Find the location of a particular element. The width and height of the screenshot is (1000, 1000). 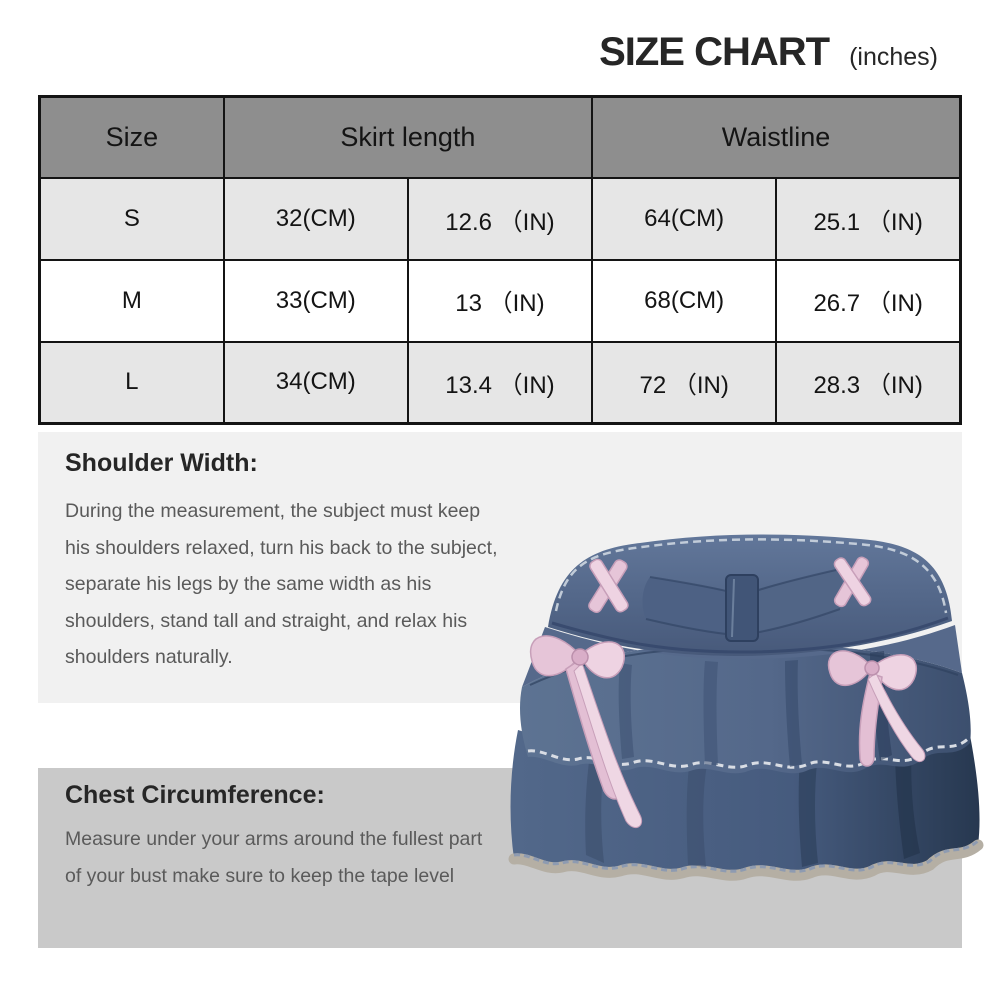

cell-size-m: M is located at coordinates (131, 301).